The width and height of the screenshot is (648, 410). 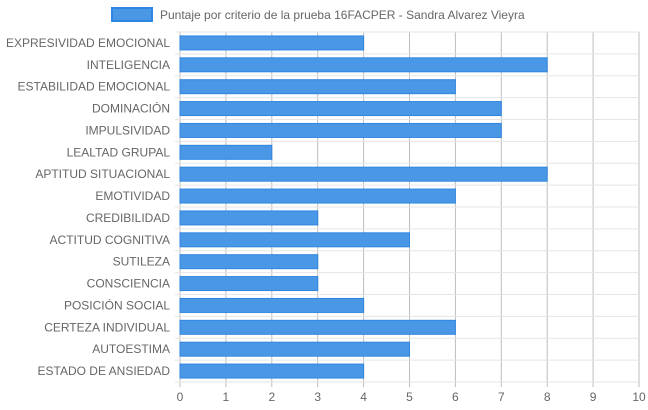 I want to click on x-tick-label: 5, so click(x=409, y=397).